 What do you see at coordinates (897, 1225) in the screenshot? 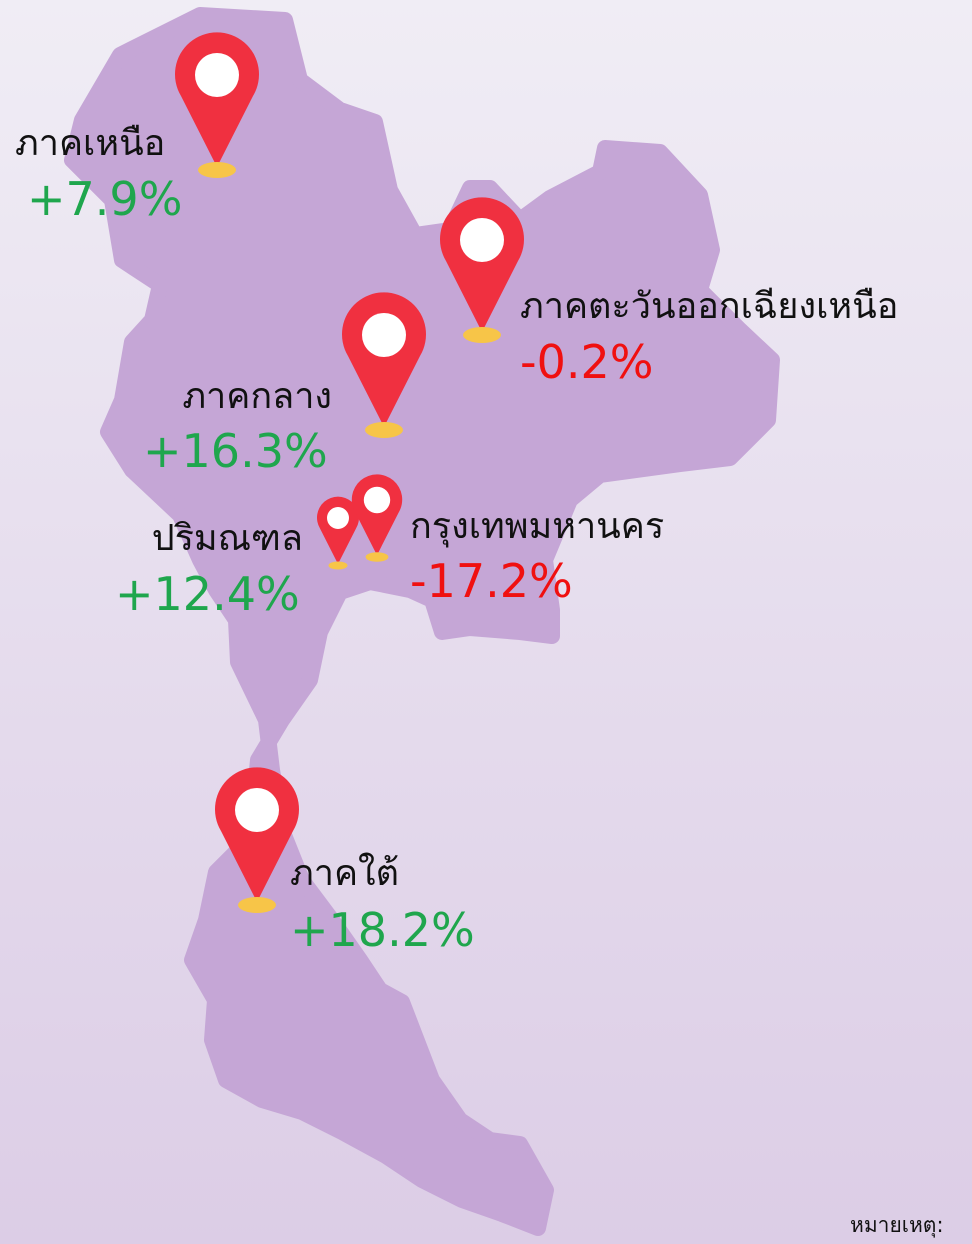
I see `note: หมายเหตุ:` at bounding box center [897, 1225].